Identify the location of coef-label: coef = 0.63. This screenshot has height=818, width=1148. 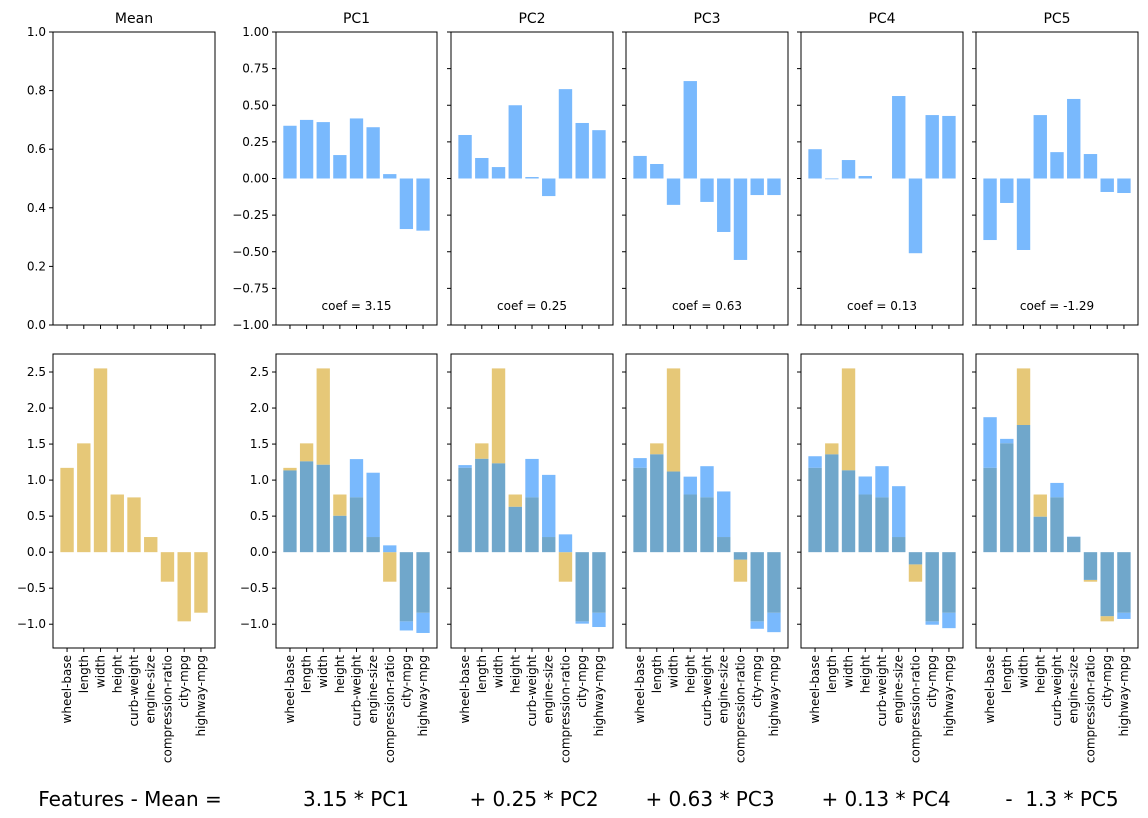
(707, 306).